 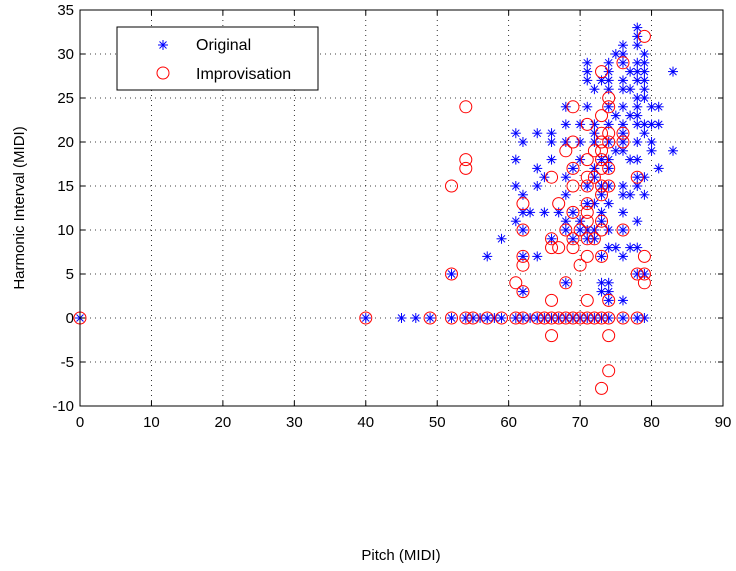 What do you see at coordinates (151, 422) in the screenshot?
I see `x-tick-label: 10` at bounding box center [151, 422].